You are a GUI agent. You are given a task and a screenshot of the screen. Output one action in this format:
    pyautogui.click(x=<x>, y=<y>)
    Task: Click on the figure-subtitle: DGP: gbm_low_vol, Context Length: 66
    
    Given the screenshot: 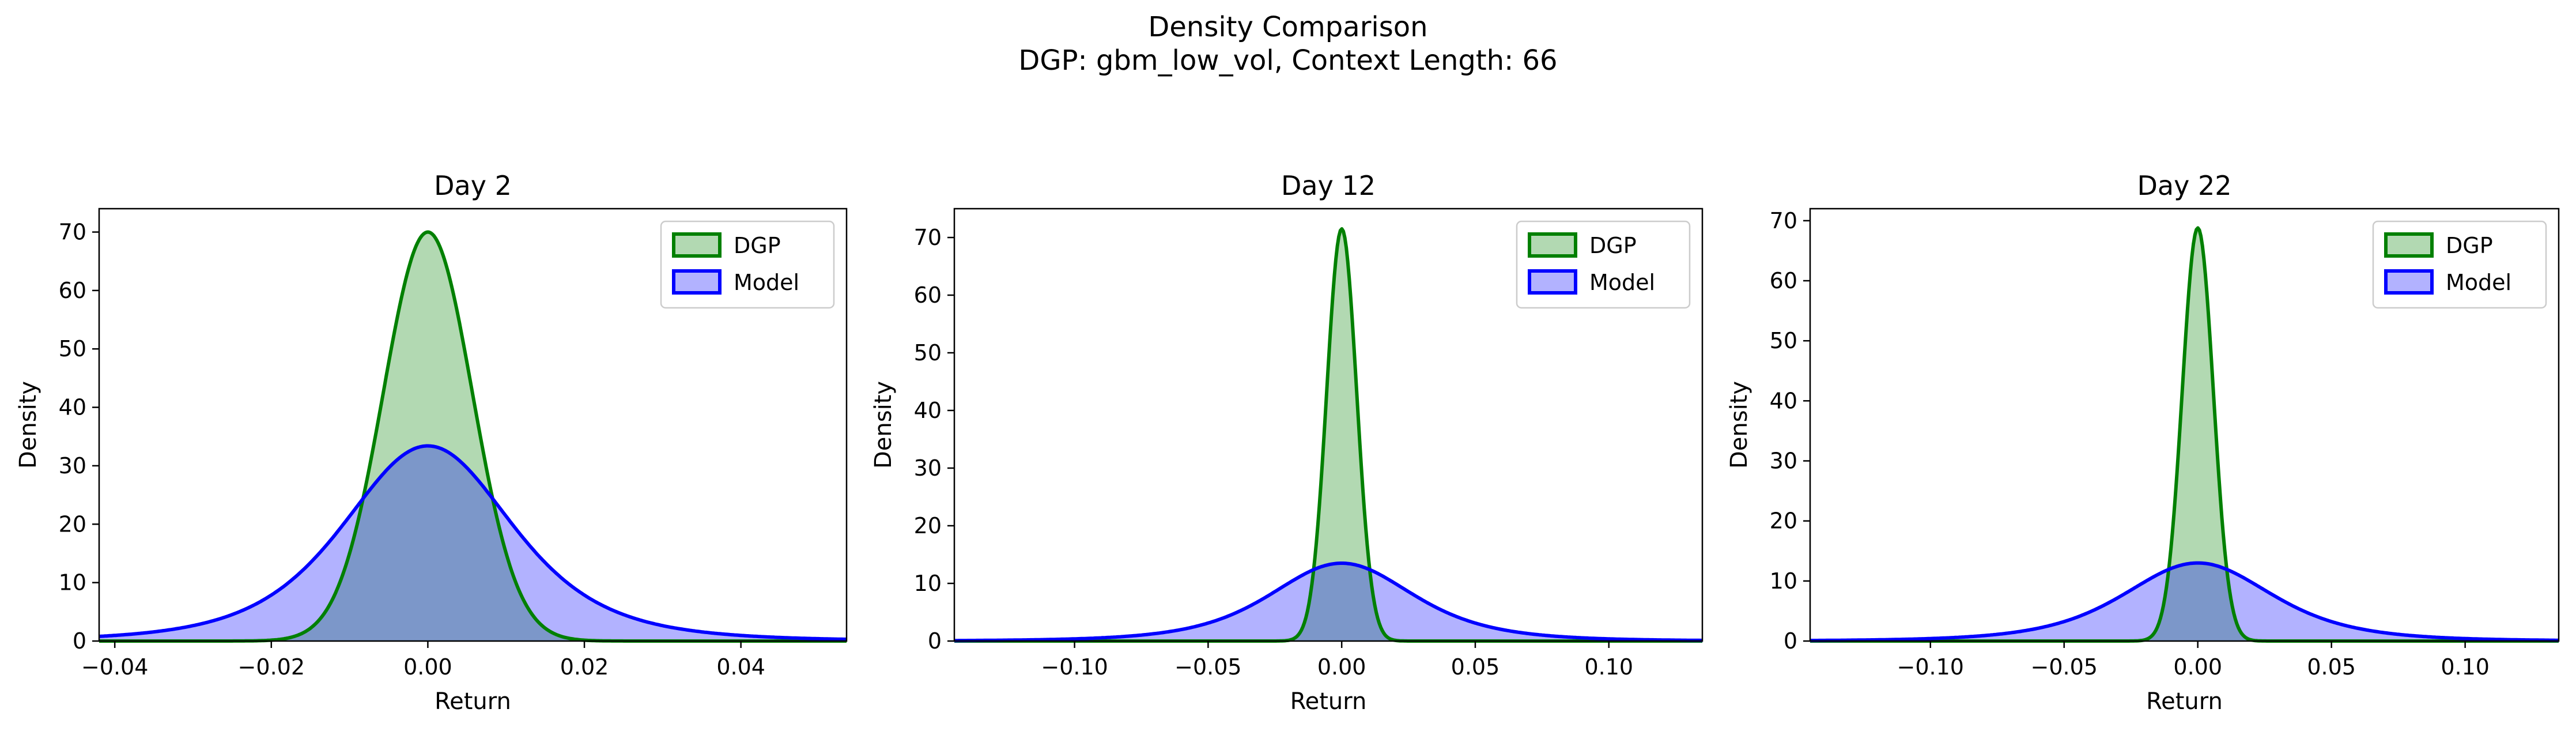 What is the action you would take?
    pyautogui.click(x=1288, y=60)
    